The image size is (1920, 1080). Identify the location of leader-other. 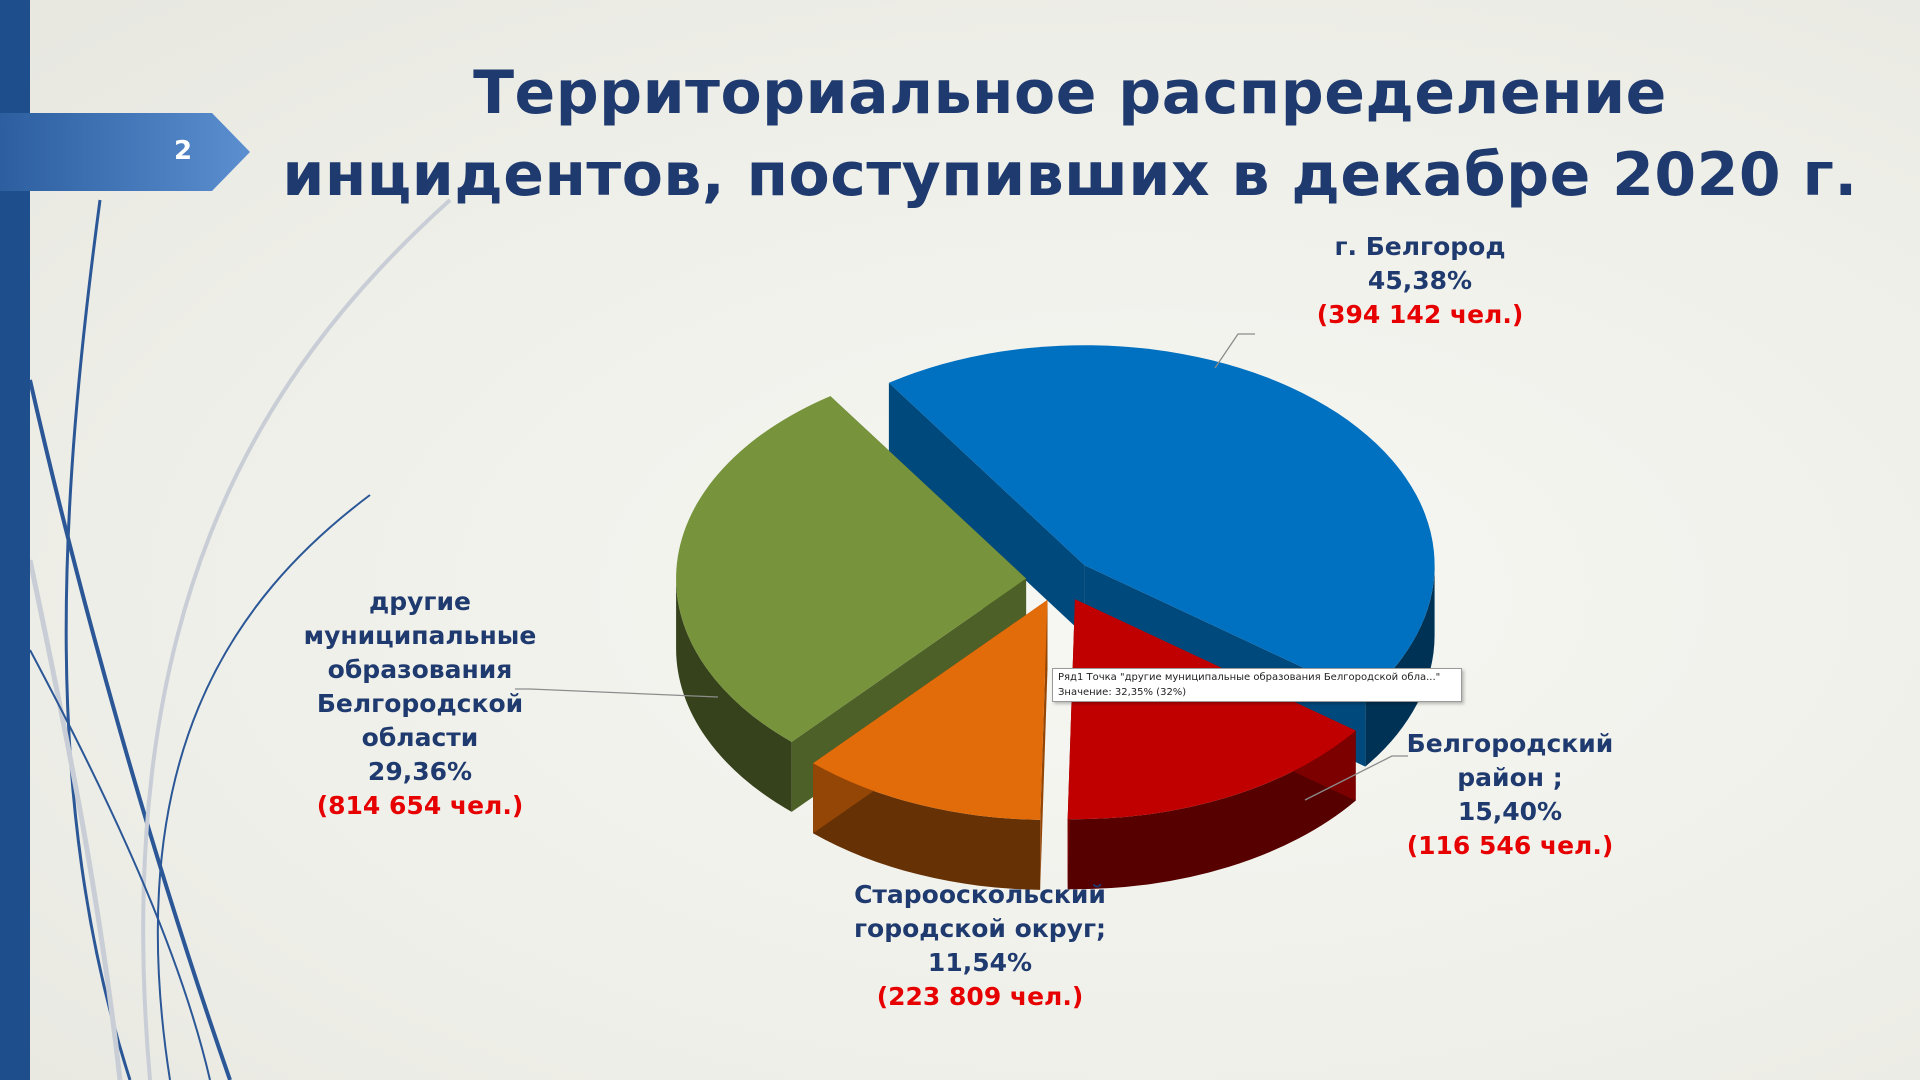
(617, 693).